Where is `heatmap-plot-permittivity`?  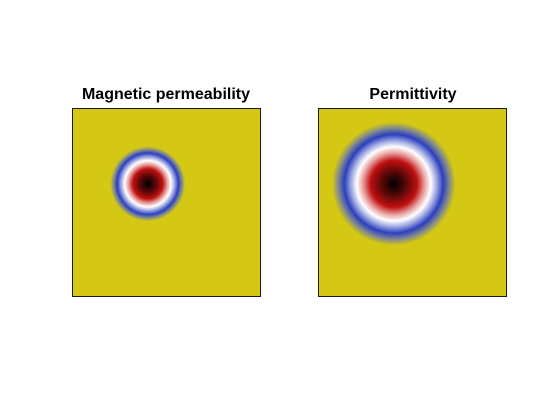 heatmap-plot-permittivity is located at coordinates (412, 202).